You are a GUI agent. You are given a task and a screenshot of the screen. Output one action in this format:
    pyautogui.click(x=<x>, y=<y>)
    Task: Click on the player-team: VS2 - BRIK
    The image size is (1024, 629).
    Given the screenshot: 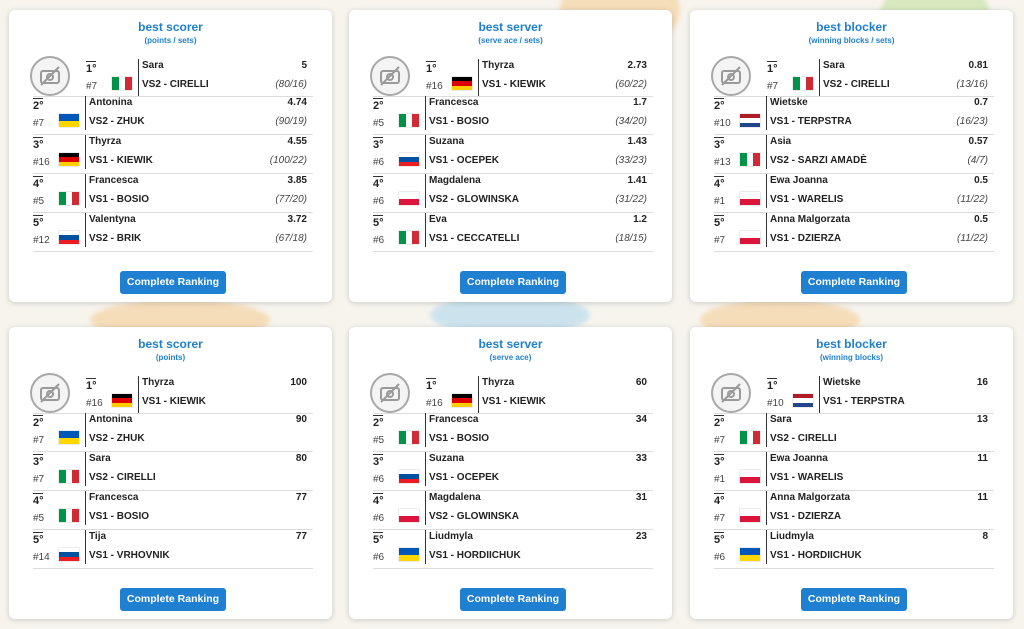 What is the action you would take?
    pyautogui.click(x=115, y=238)
    